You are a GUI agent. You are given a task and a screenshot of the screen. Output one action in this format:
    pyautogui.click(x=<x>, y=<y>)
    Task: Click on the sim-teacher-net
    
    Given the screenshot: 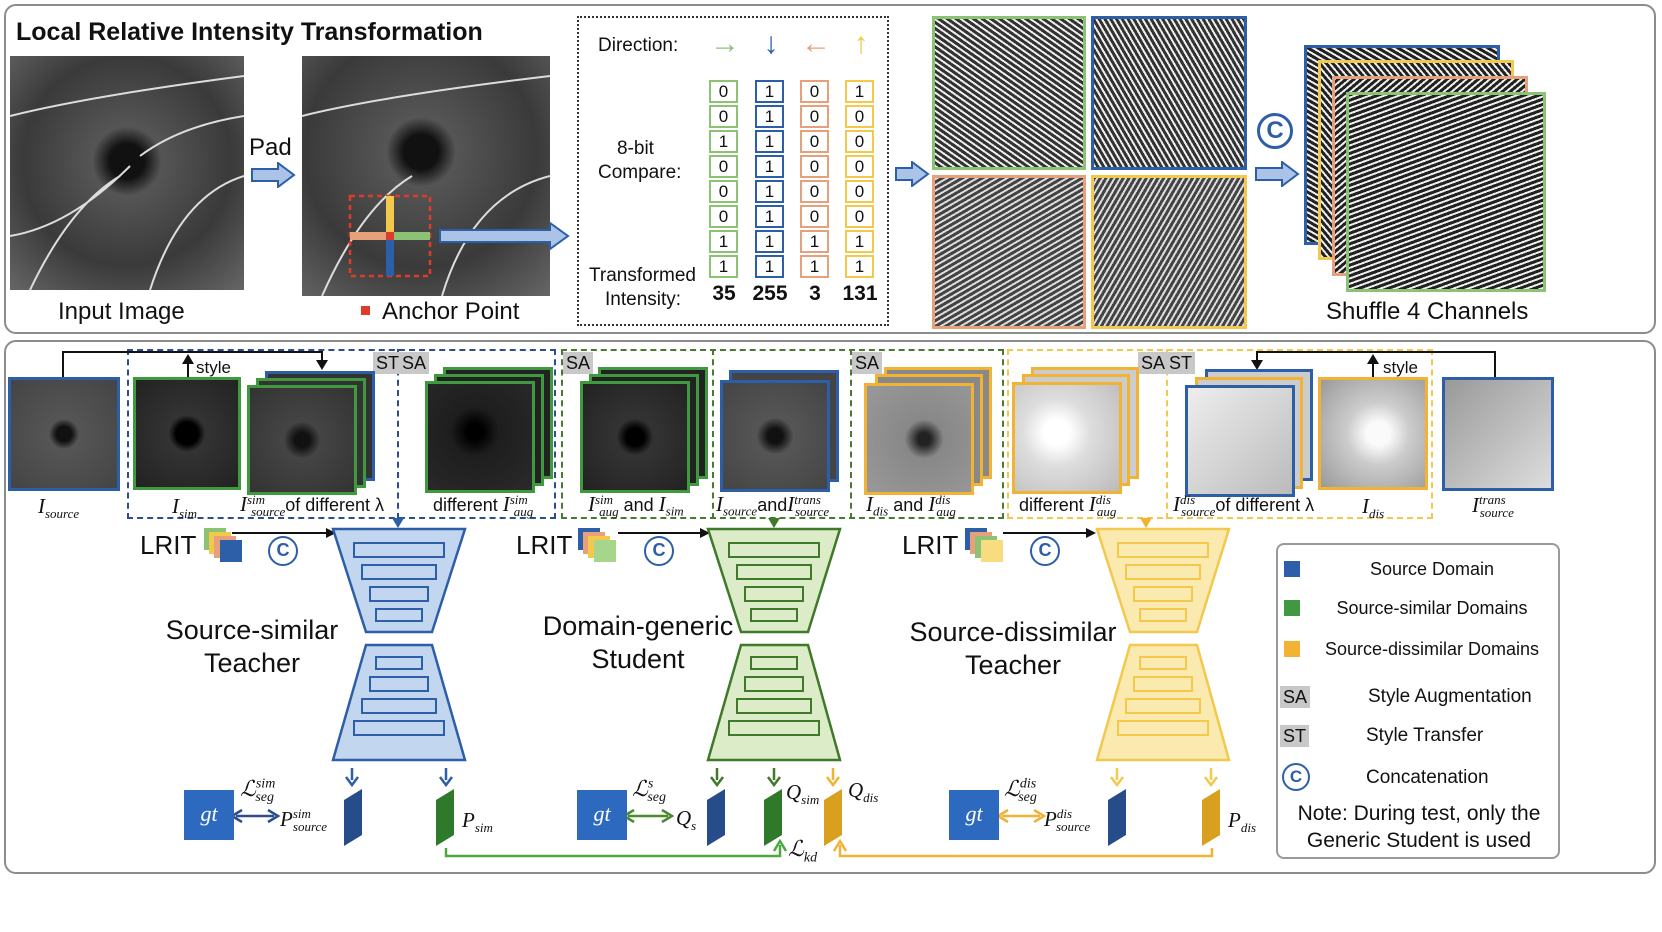 What is the action you would take?
    pyautogui.click(x=399, y=644)
    